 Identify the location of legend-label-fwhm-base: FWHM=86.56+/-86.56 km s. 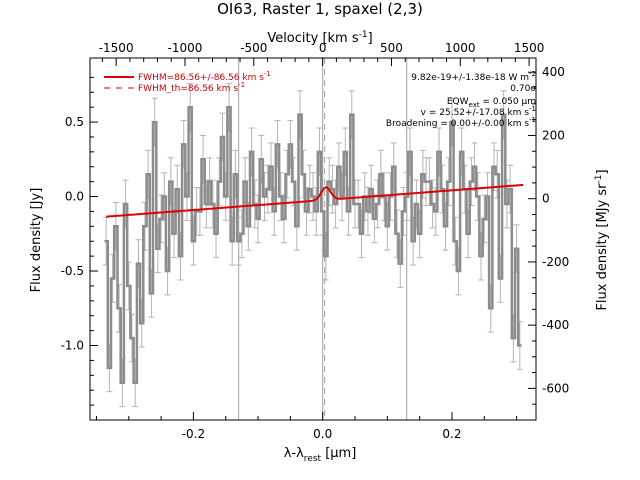
(201, 78).